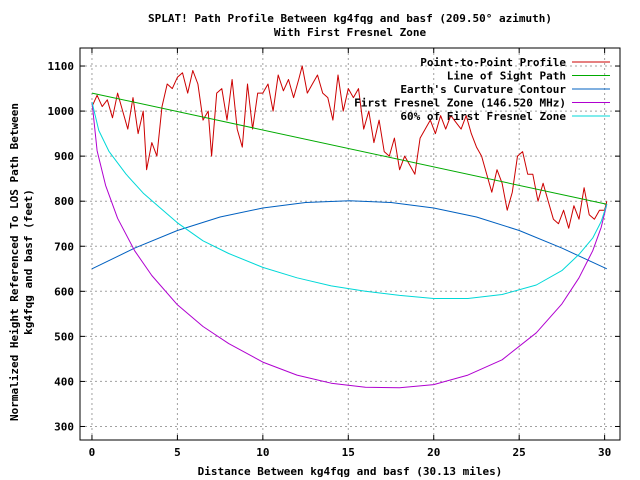 Image resolution: width=640 pixels, height=480 pixels. I want to click on y-tick-label: 500, so click(64, 336).